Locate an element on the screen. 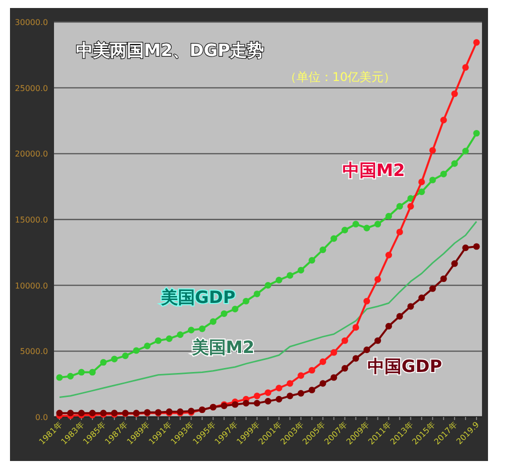 This screenshot has height=471, width=518. y-tick-label: 20000.0 is located at coordinates (31, 154).